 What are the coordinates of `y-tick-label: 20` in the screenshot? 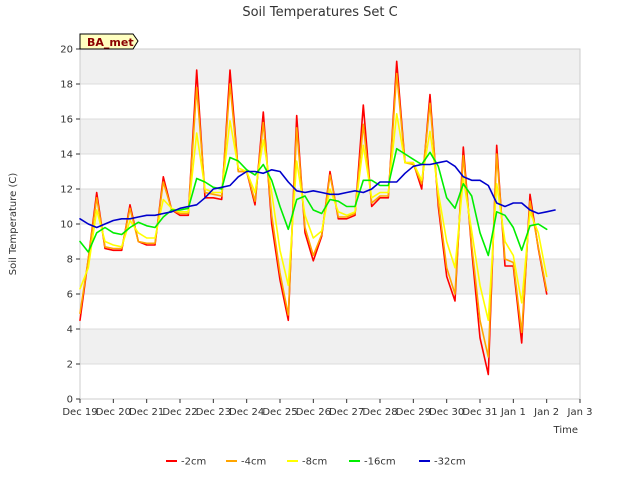 It's located at (66, 50).